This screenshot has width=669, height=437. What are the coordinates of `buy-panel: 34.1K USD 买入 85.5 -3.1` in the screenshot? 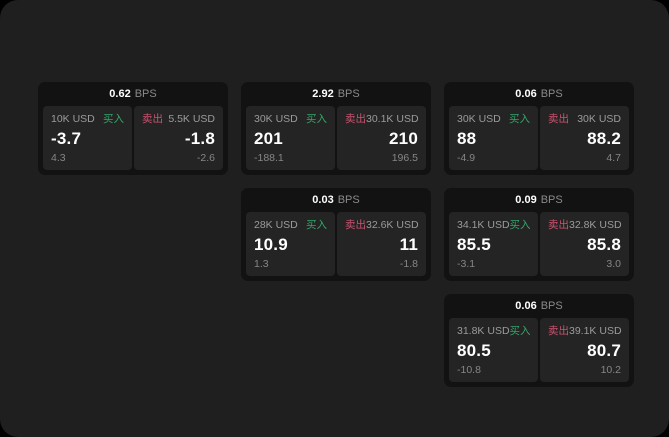 It's located at (493, 244).